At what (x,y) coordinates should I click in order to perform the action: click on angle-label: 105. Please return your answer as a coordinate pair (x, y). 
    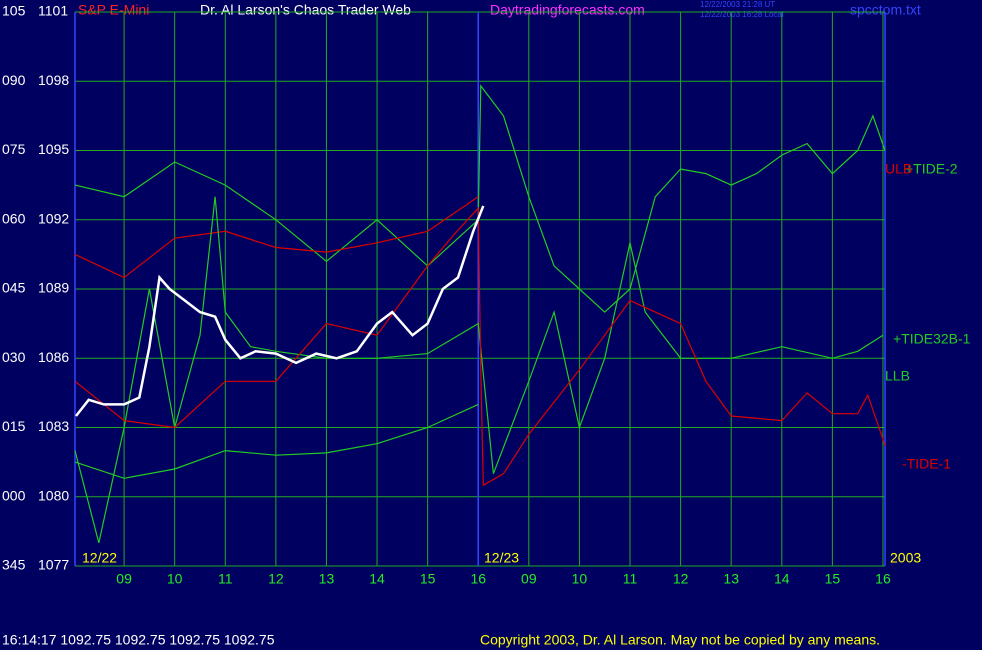
    Looking at the image, I should click on (14, 11).